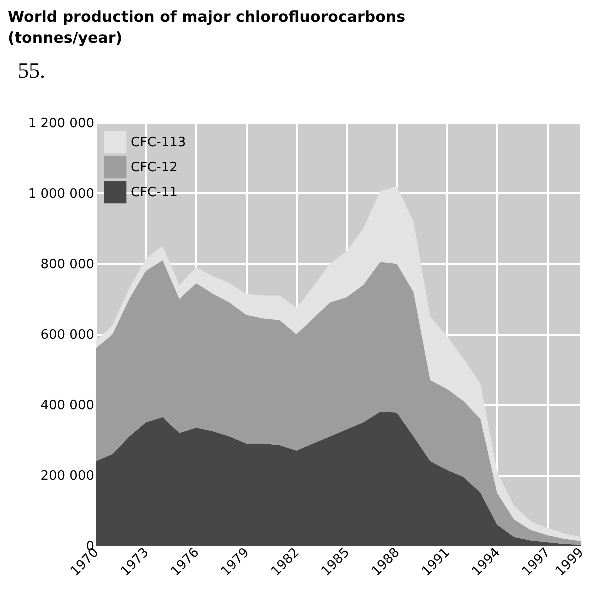  I want to click on y-tick-label: 400 000, so click(67, 406).